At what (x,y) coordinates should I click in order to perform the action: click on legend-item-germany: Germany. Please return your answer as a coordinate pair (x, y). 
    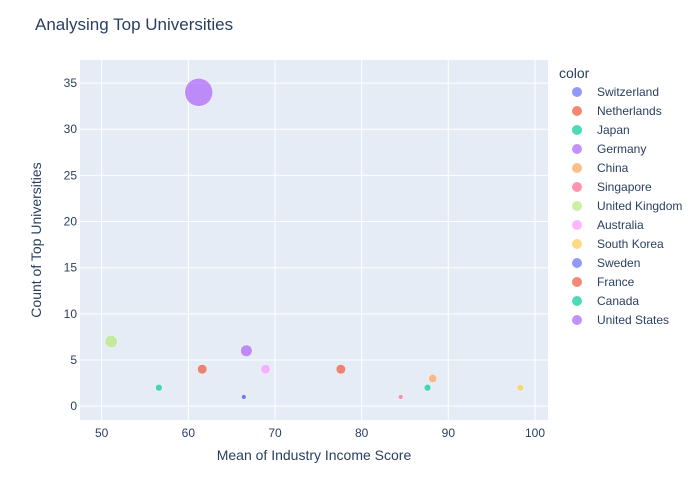
    Looking at the image, I should click on (609, 149).